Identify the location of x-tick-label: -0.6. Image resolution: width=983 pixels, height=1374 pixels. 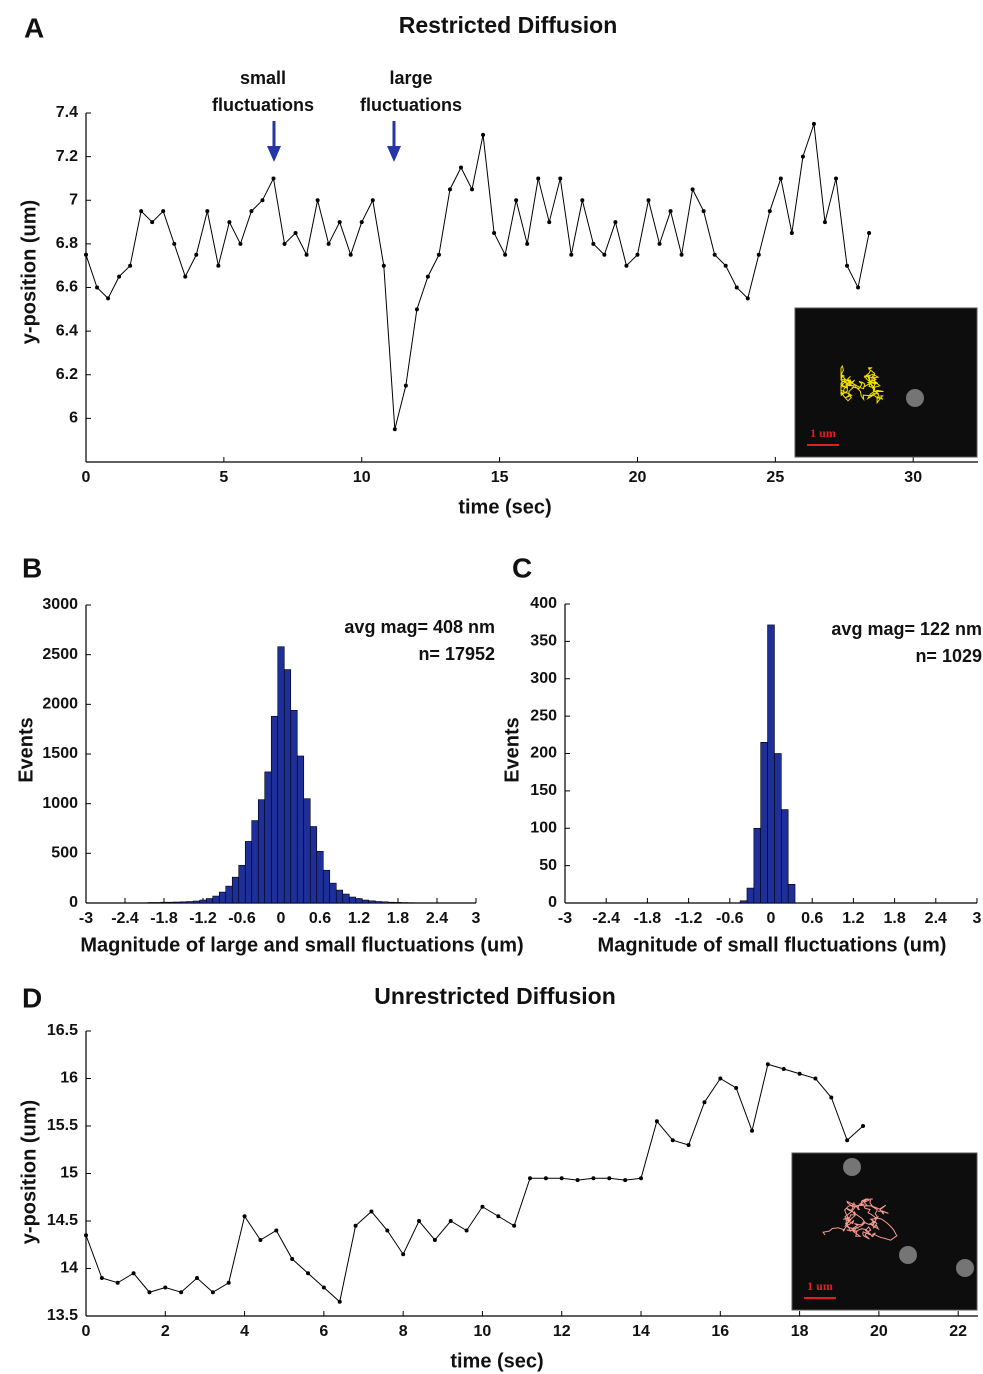
(730, 918).